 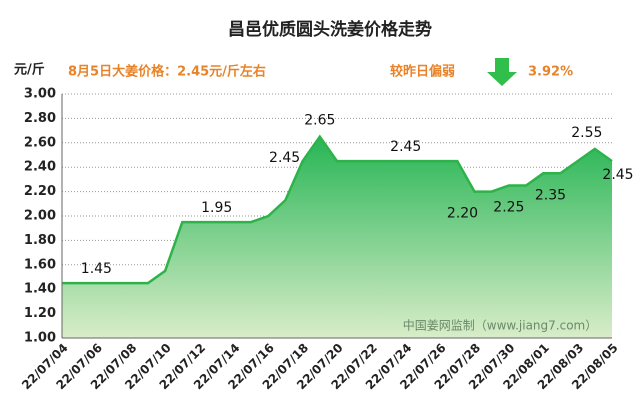 What do you see at coordinates (502, 72) in the screenshot?
I see `down-arrow` at bounding box center [502, 72].